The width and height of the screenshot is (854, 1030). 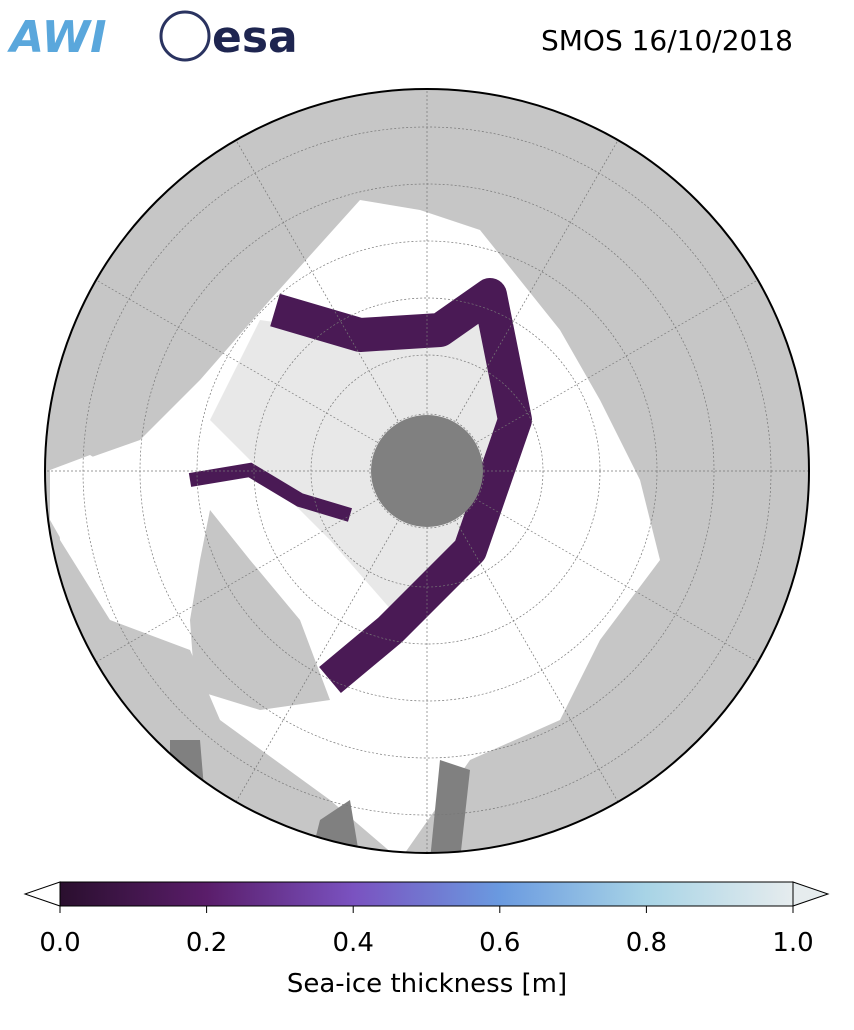 I want to click on colorbar-extend-high, so click(x=811, y=894).